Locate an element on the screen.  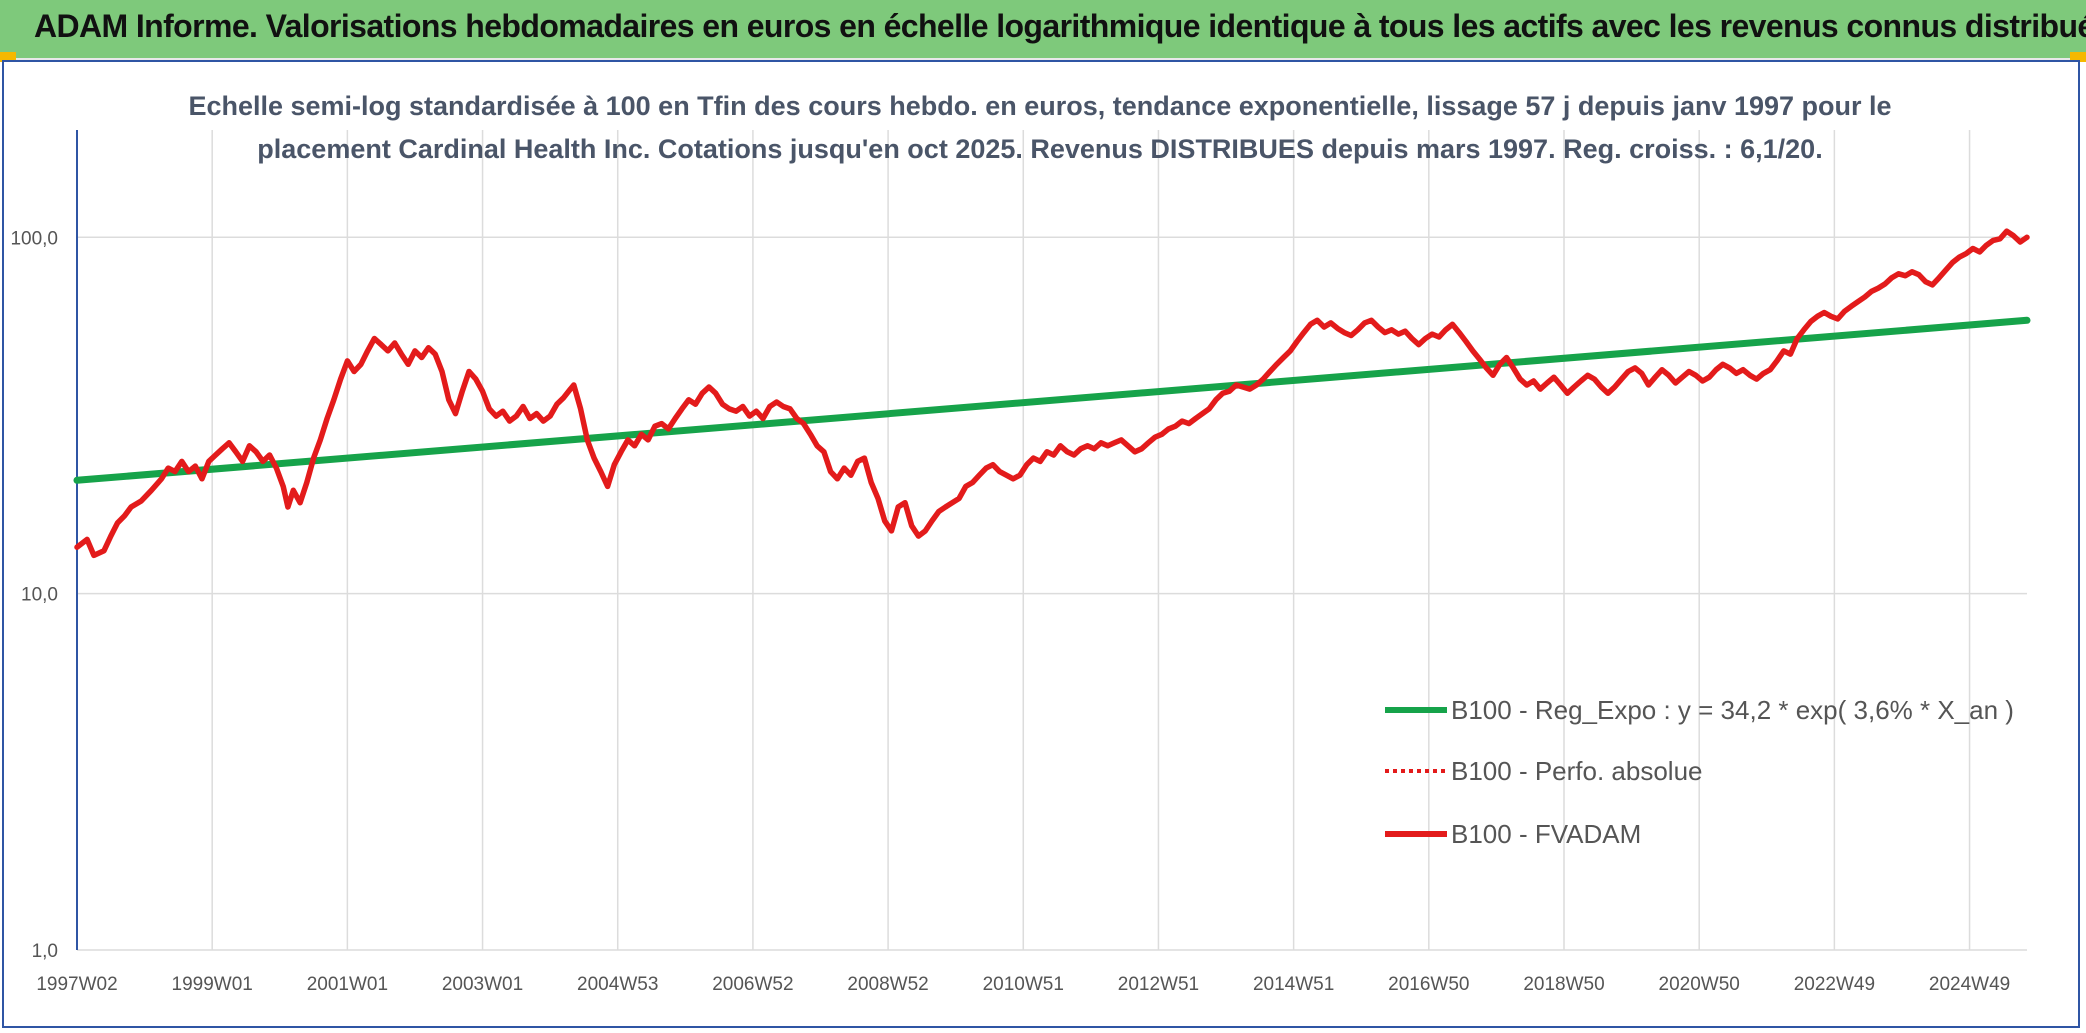
x-tick-label: 2018W50 is located at coordinates (1563, 984).